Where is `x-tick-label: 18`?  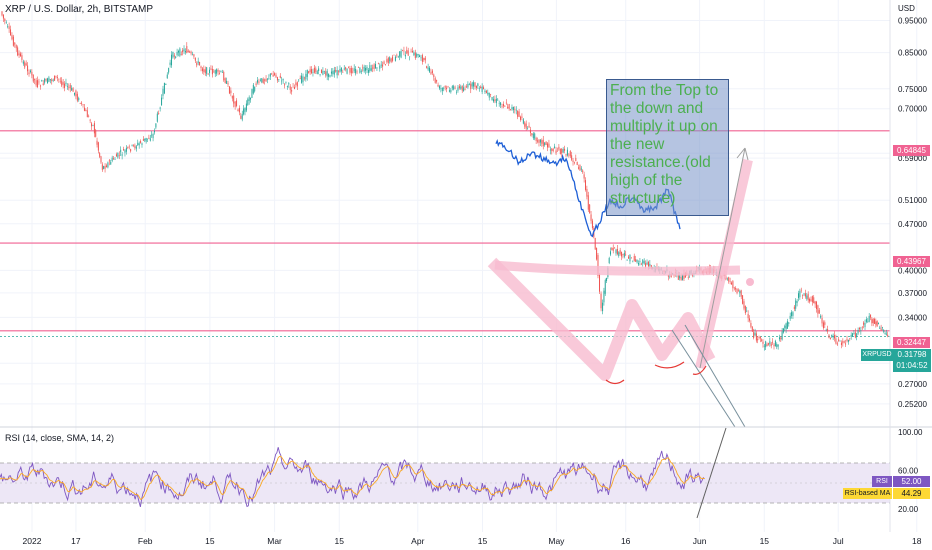
x-tick-label: 18 is located at coordinates (917, 541).